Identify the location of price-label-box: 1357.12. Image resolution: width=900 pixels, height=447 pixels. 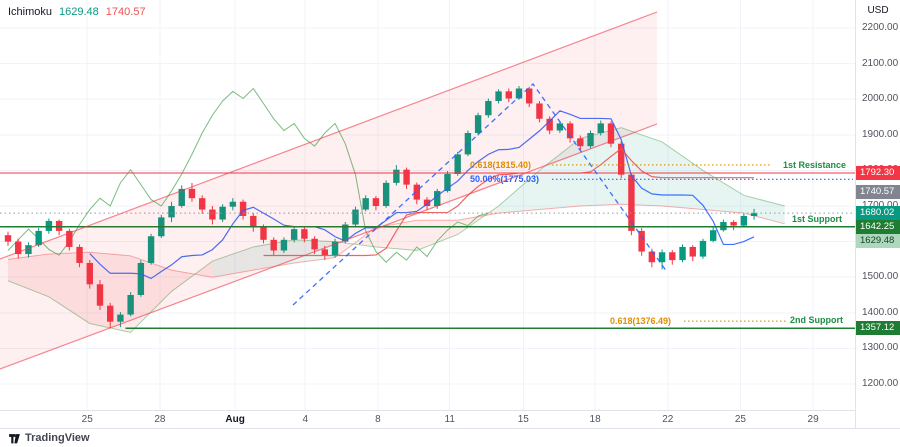
(878, 328).